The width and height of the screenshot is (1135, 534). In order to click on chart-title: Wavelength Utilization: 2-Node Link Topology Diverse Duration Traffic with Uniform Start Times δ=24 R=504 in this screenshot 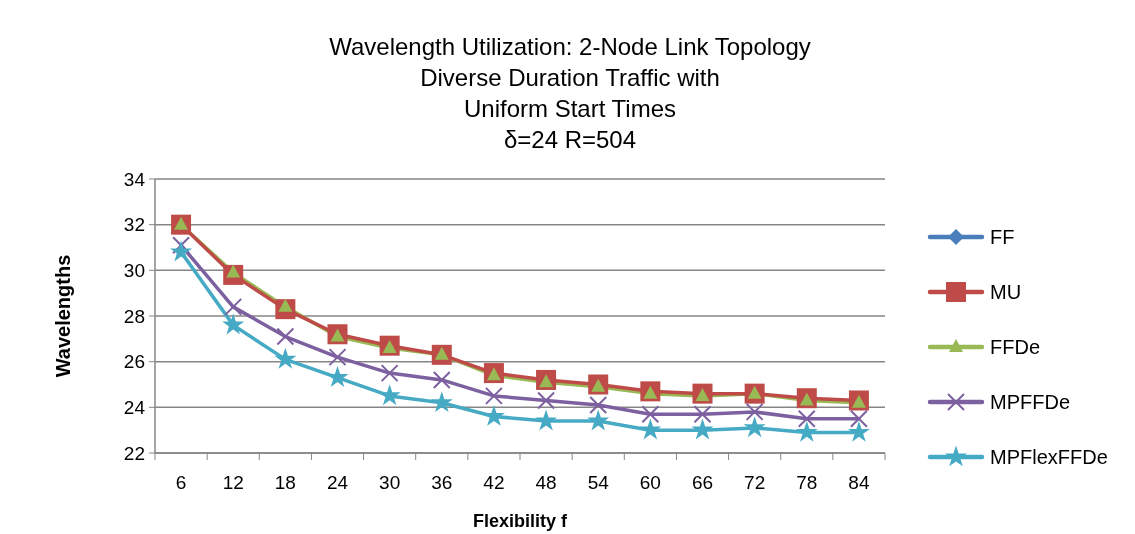, I will do `click(570, 93)`.